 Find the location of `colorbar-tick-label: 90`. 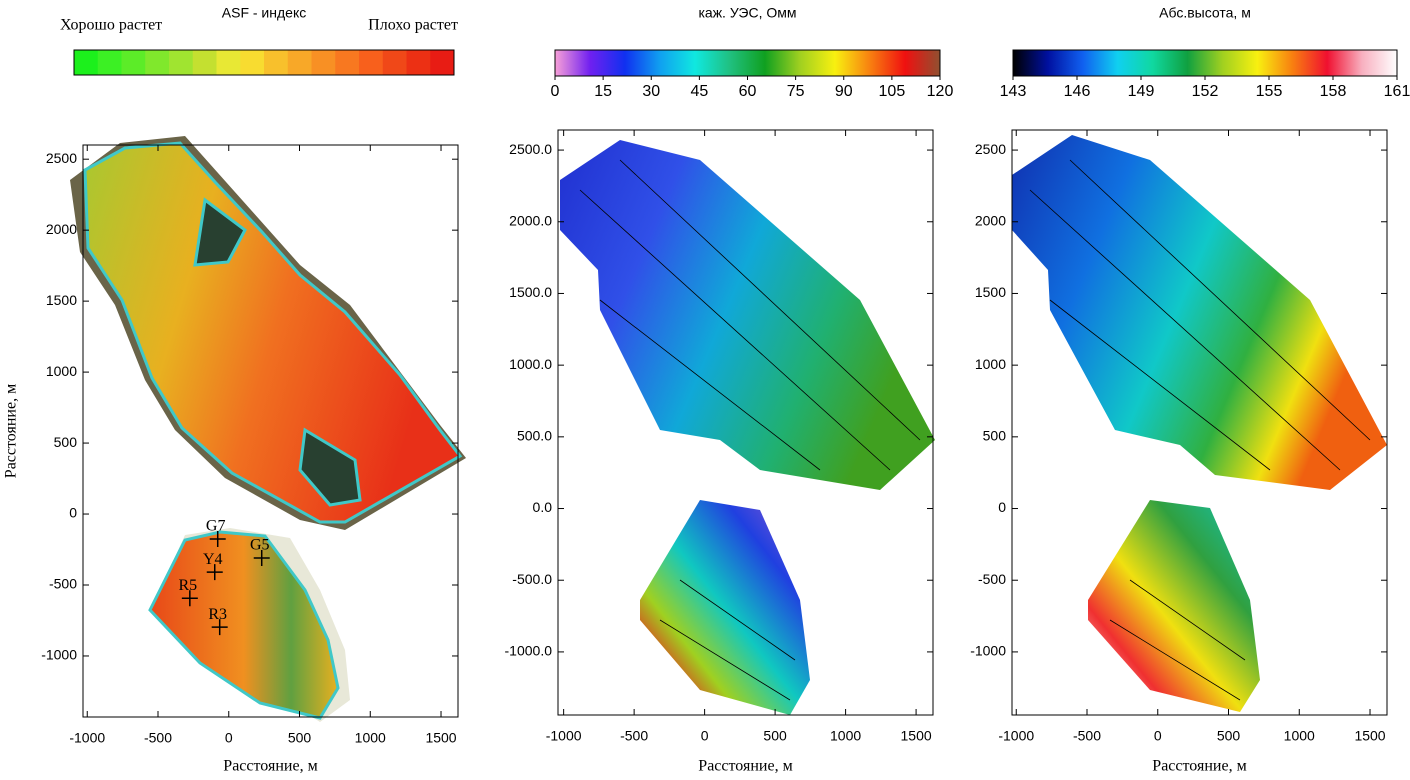

colorbar-tick-label: 90 is located at coordinates (844, 91).